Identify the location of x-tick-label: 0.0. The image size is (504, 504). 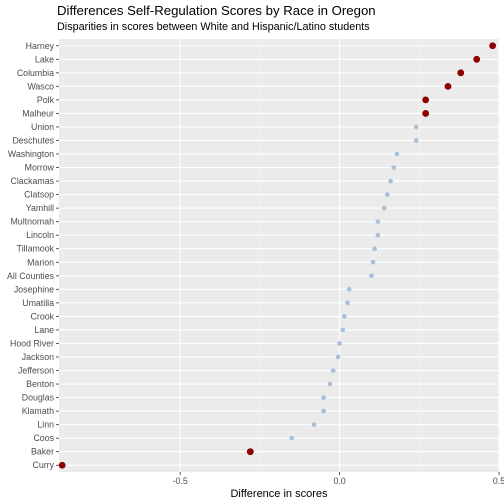
(339, 481).